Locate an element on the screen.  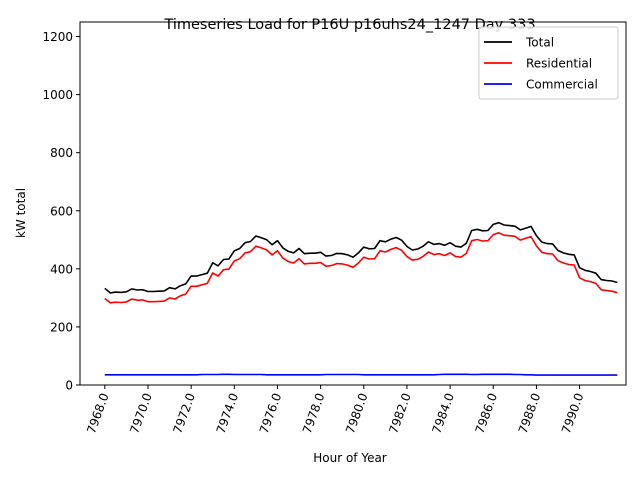
legend-label-commercial: Commercial is located at coordinates (562, 85).